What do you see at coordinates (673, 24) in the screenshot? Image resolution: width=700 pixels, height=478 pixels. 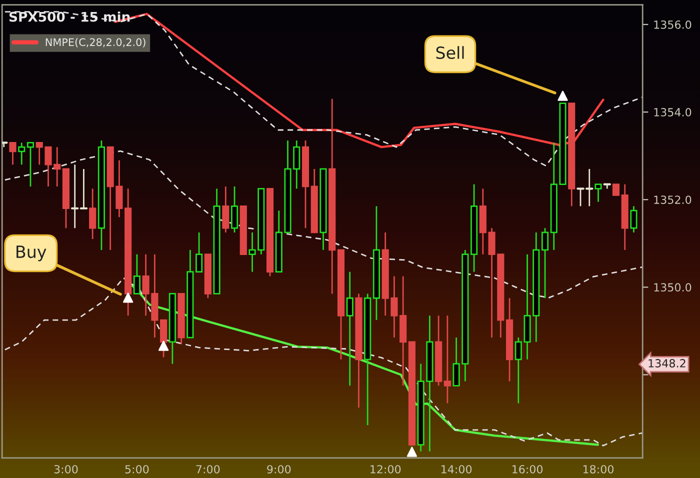 I see `y-tick-label: 1356.0` at bounding box center [673, 24].